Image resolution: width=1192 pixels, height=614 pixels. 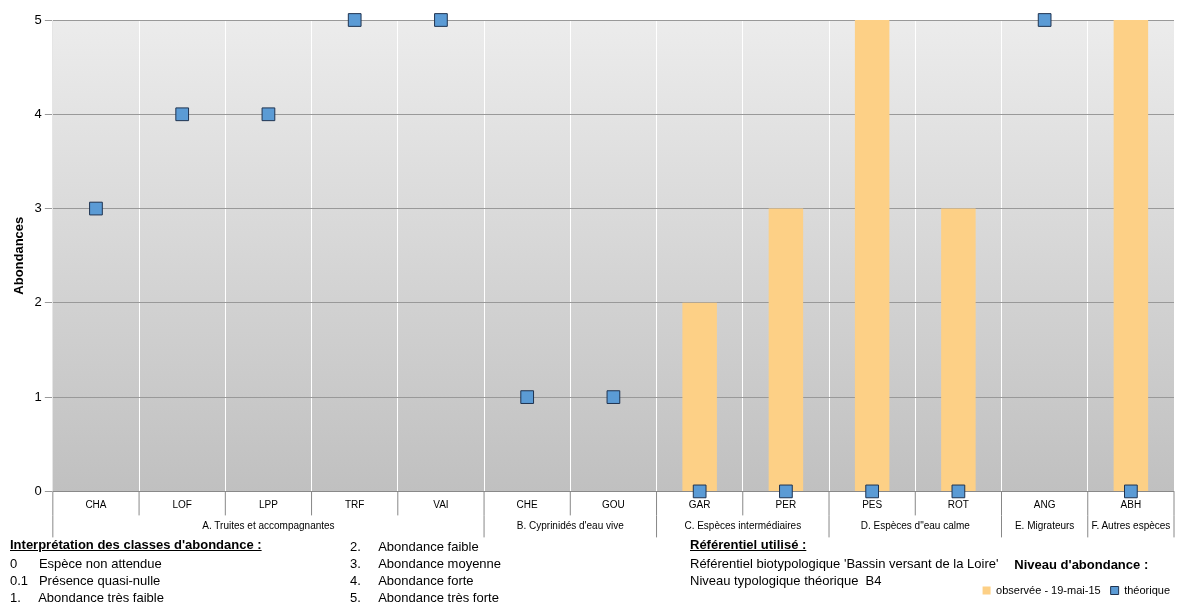 What do you see at coordinates (786, 580) in the screenshot?
I see `text: Niveau typologique théorique B4` at bounding box center [786, 580].